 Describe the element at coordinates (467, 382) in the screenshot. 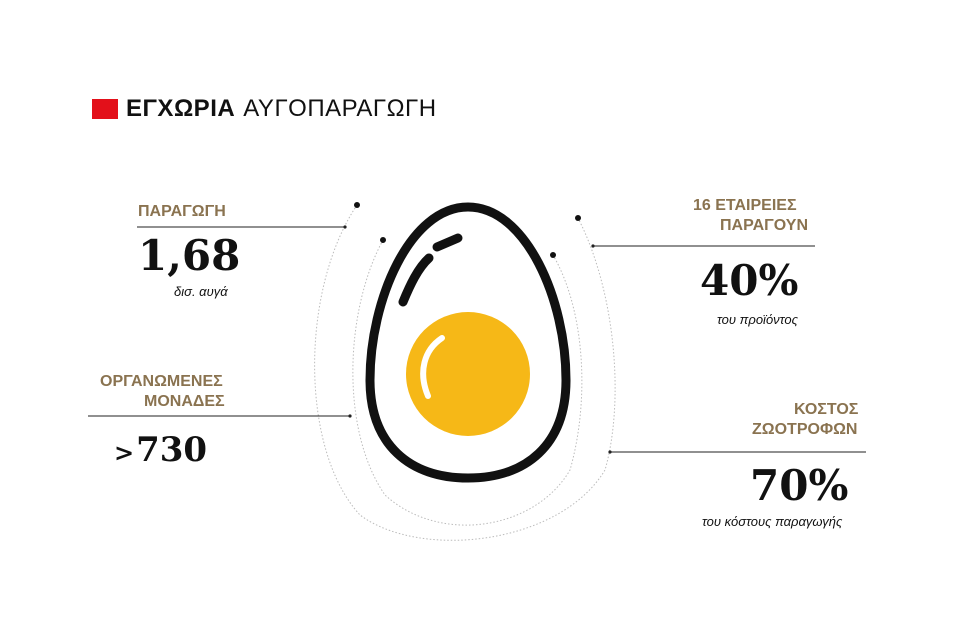

I see `inner-dotted-arc` at that location.